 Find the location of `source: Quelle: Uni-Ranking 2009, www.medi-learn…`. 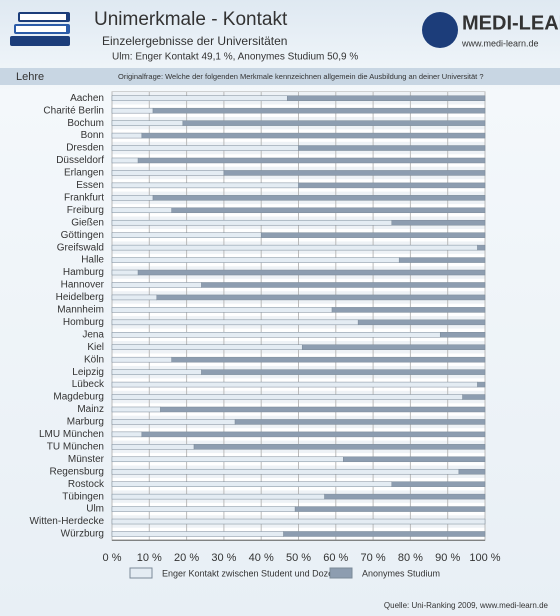

source: Quelle: Uni-Ranking 2009, www.medi-learn… is located at coordinates (466, 605).